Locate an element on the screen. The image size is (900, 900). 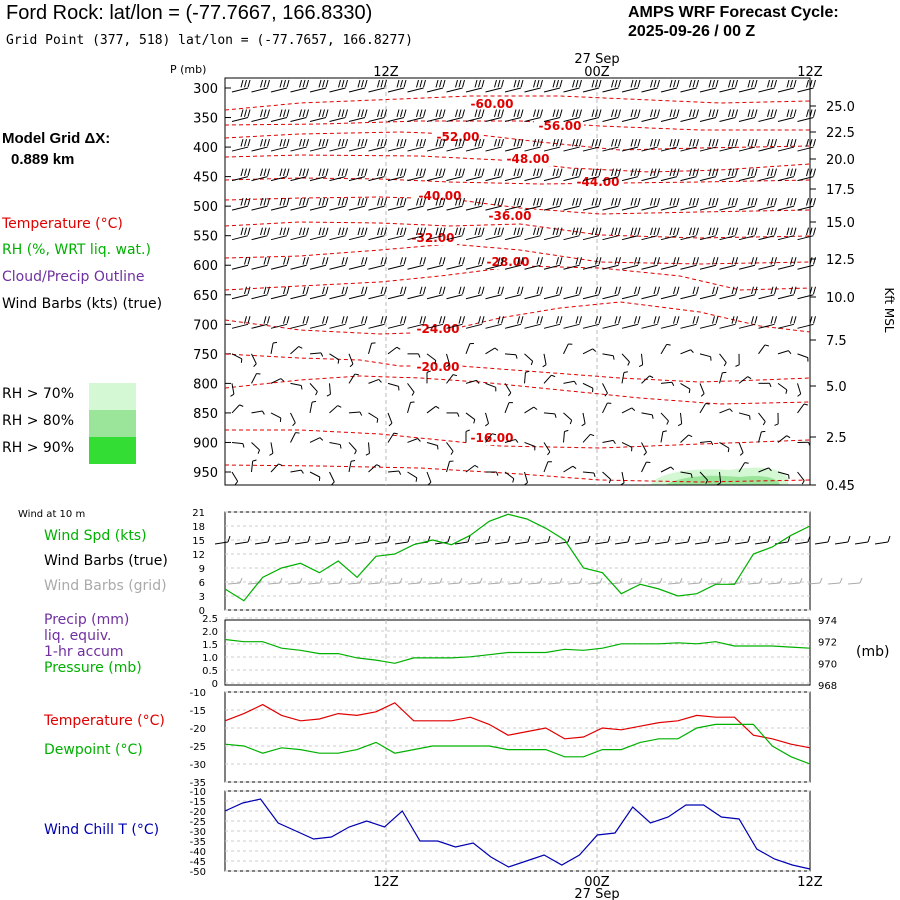
wind-ytick-label: 6 is located at coordinates (202, 583).